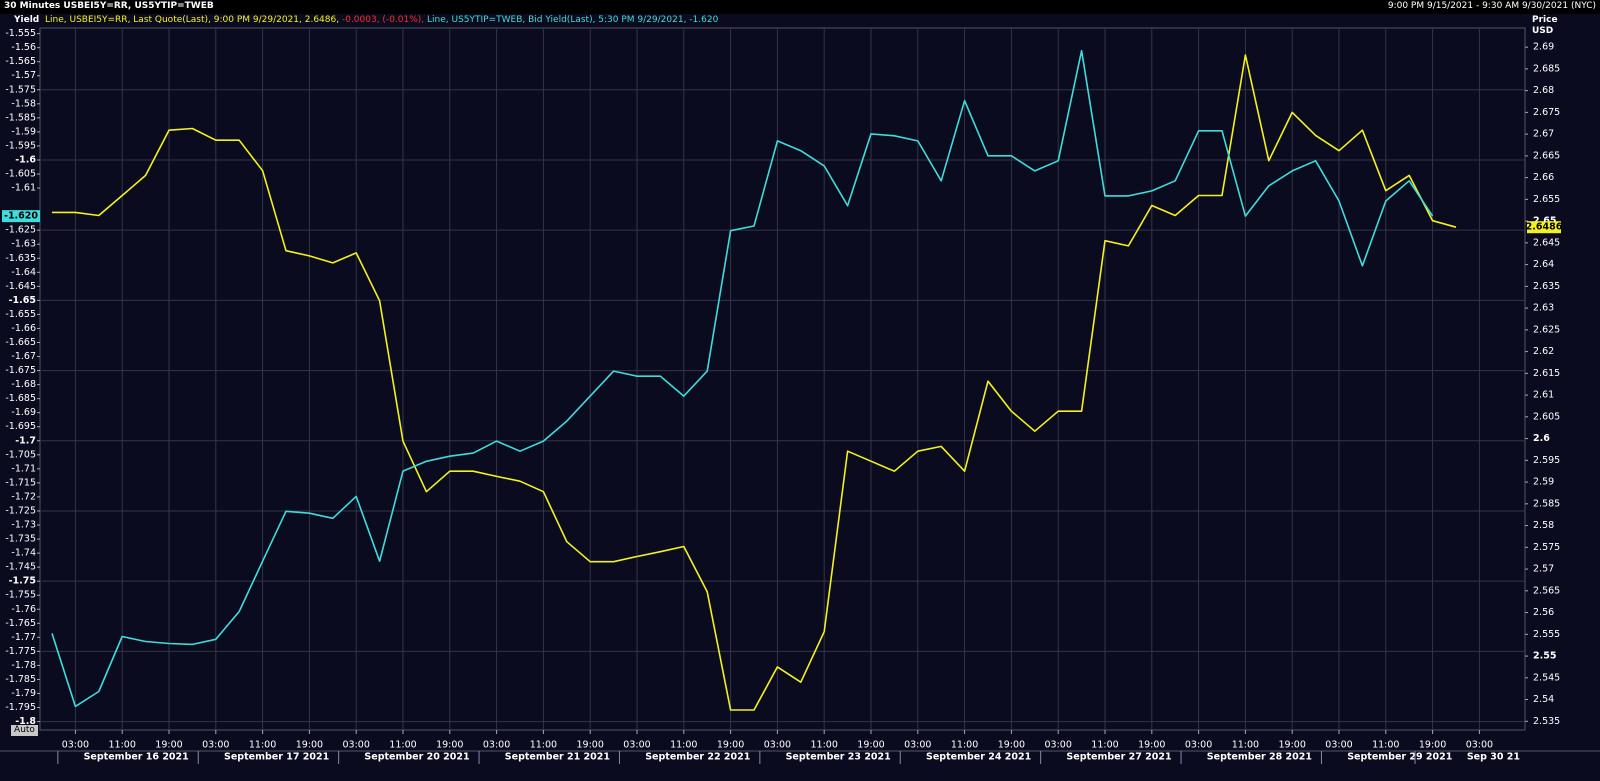  What do you see at coordinates (20, 145) in the screenshot?
I see `y-tick-label: -1.595` at bounding box center [20, 145].